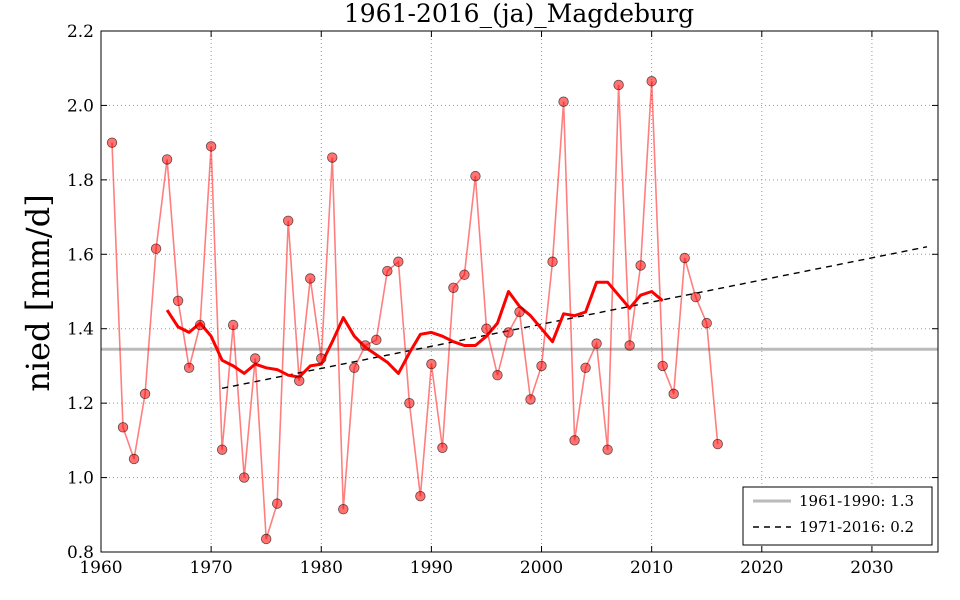 This screenshot has width=960, height=600. Describe the element at coordinates (519, 14) in the screenshot. I see `chart-title: 1961-2016_(ja)_Magdeburg` at that location.